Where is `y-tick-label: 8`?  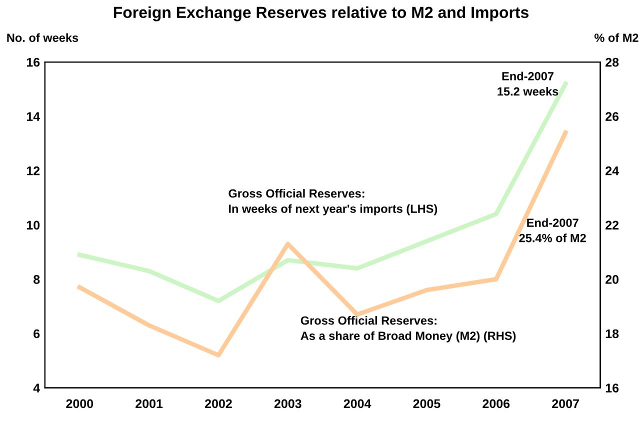
y-tick-label: 8 is located at coordinates (37, 279).